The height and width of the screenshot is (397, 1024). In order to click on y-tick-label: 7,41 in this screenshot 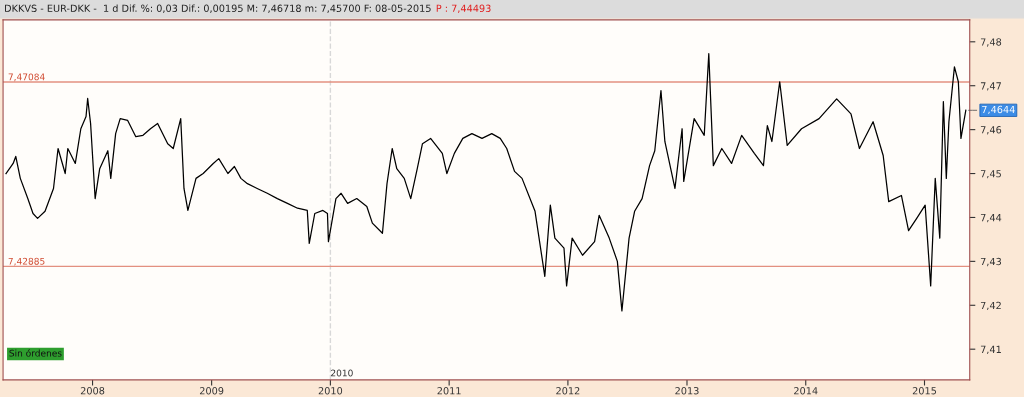, I will do `click(990, 350)`.